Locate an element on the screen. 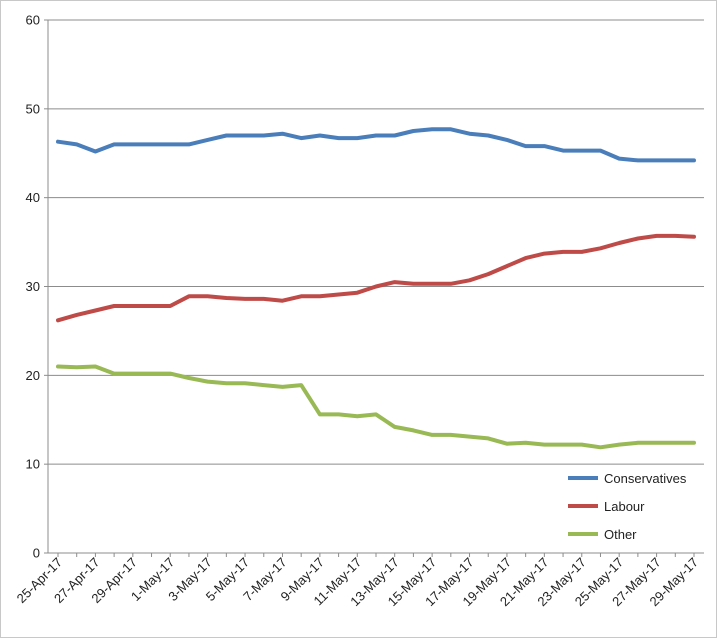  legend-label-other: Other is located at coordinates (620, 534).